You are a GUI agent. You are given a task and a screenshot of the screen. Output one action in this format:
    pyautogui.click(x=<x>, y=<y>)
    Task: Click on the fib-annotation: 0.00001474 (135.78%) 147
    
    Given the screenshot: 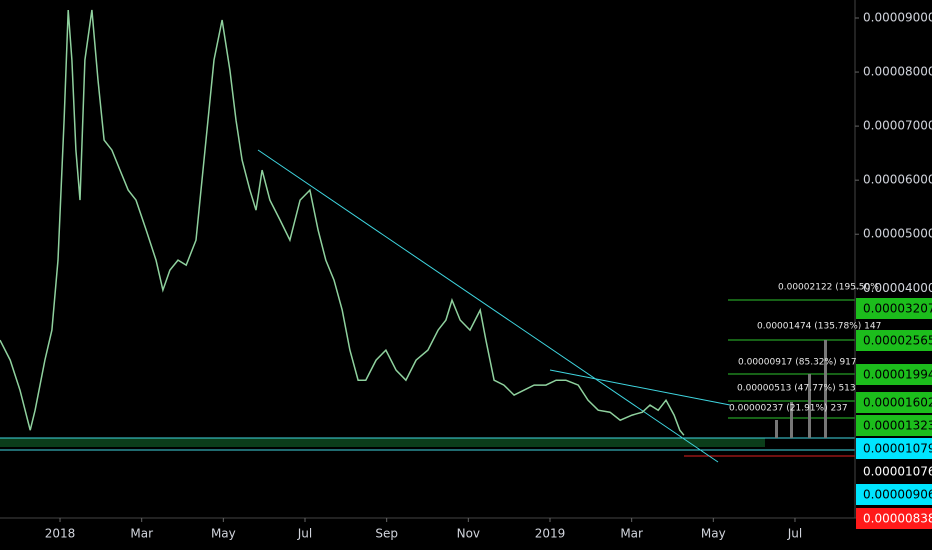 What is the action you would take?
    pyautogui.click(x=819, y=327)
    